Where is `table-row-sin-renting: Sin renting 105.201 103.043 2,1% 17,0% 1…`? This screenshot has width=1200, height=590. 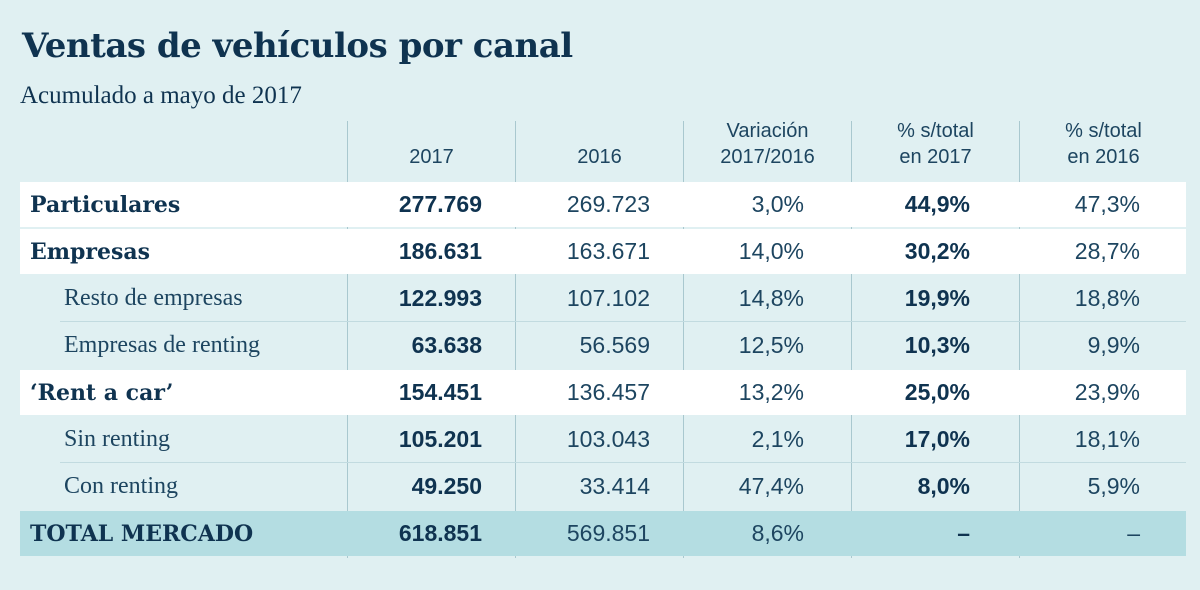
table-row-sin-renting: Sin renting 105.201 103.043 2,1% 17,0% 1… is located at coordinates (603, 440).